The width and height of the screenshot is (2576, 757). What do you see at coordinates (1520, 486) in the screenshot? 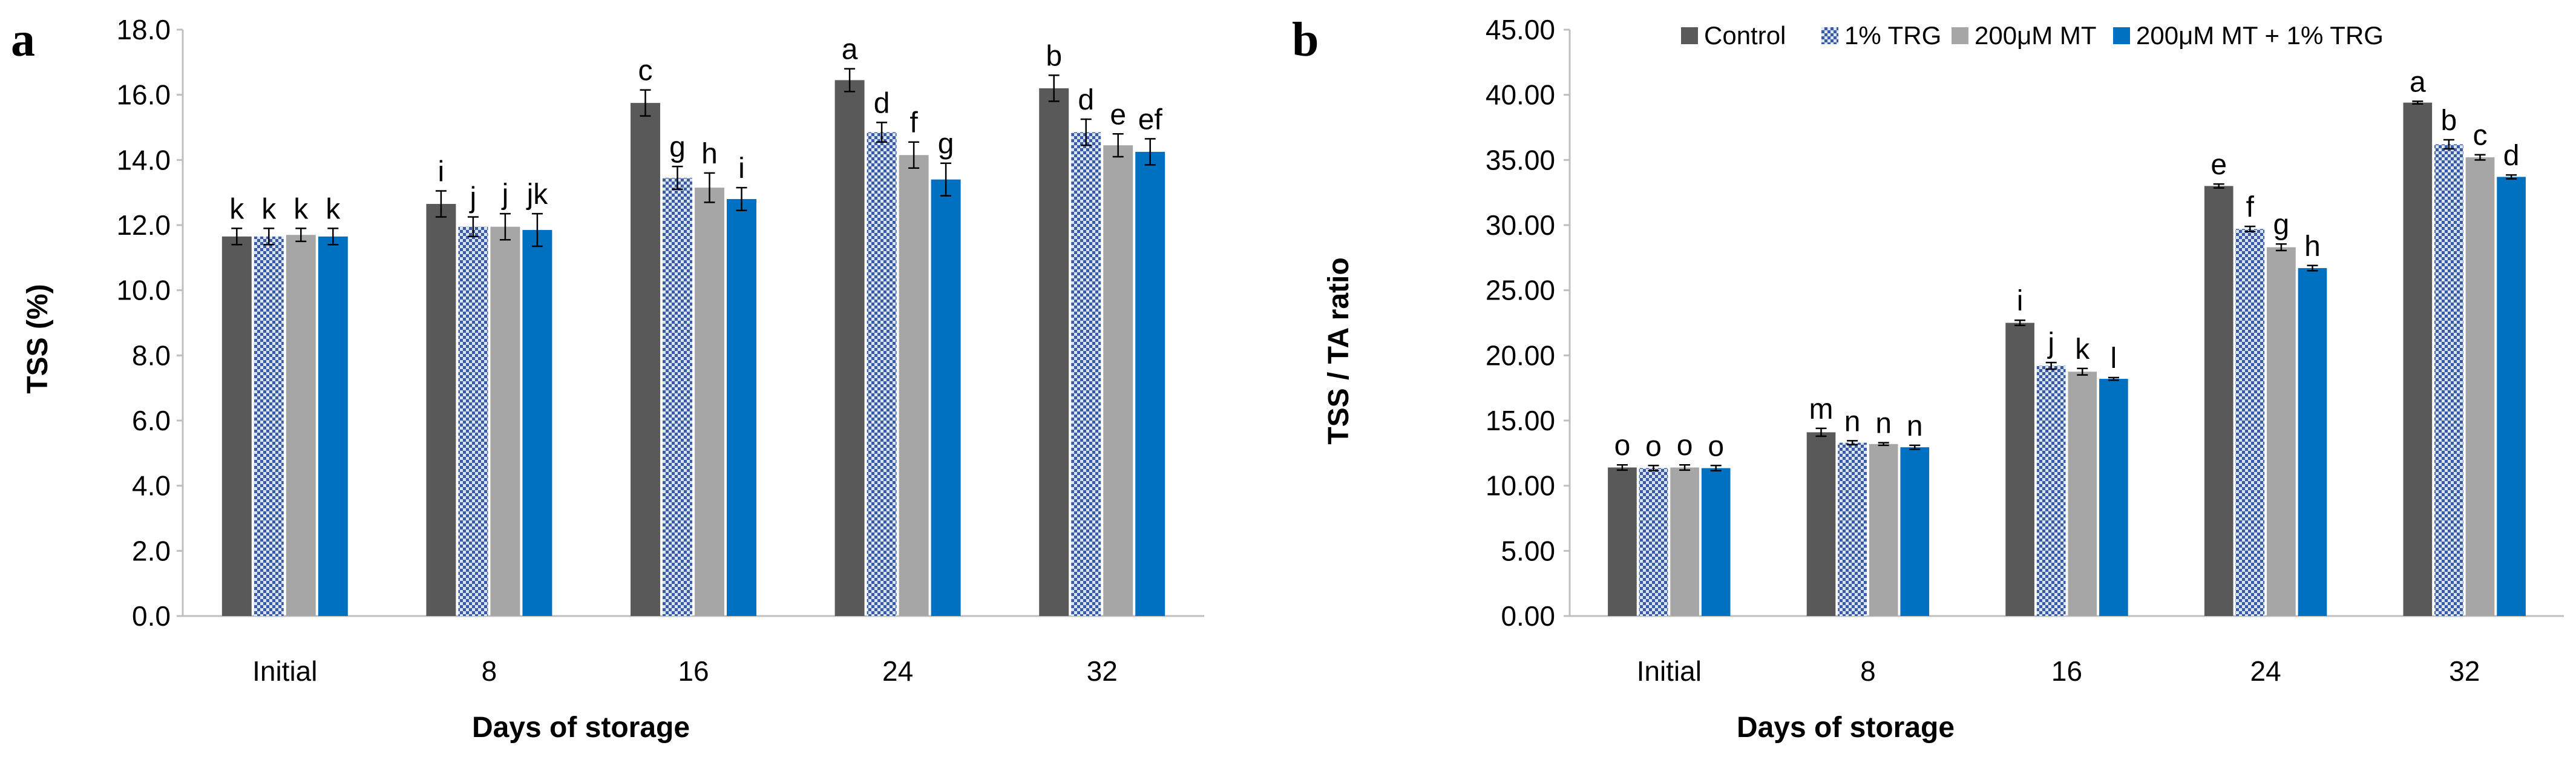
I see `panel-b-y-tick-label: 10.00` at bounding box center [1520, 486].